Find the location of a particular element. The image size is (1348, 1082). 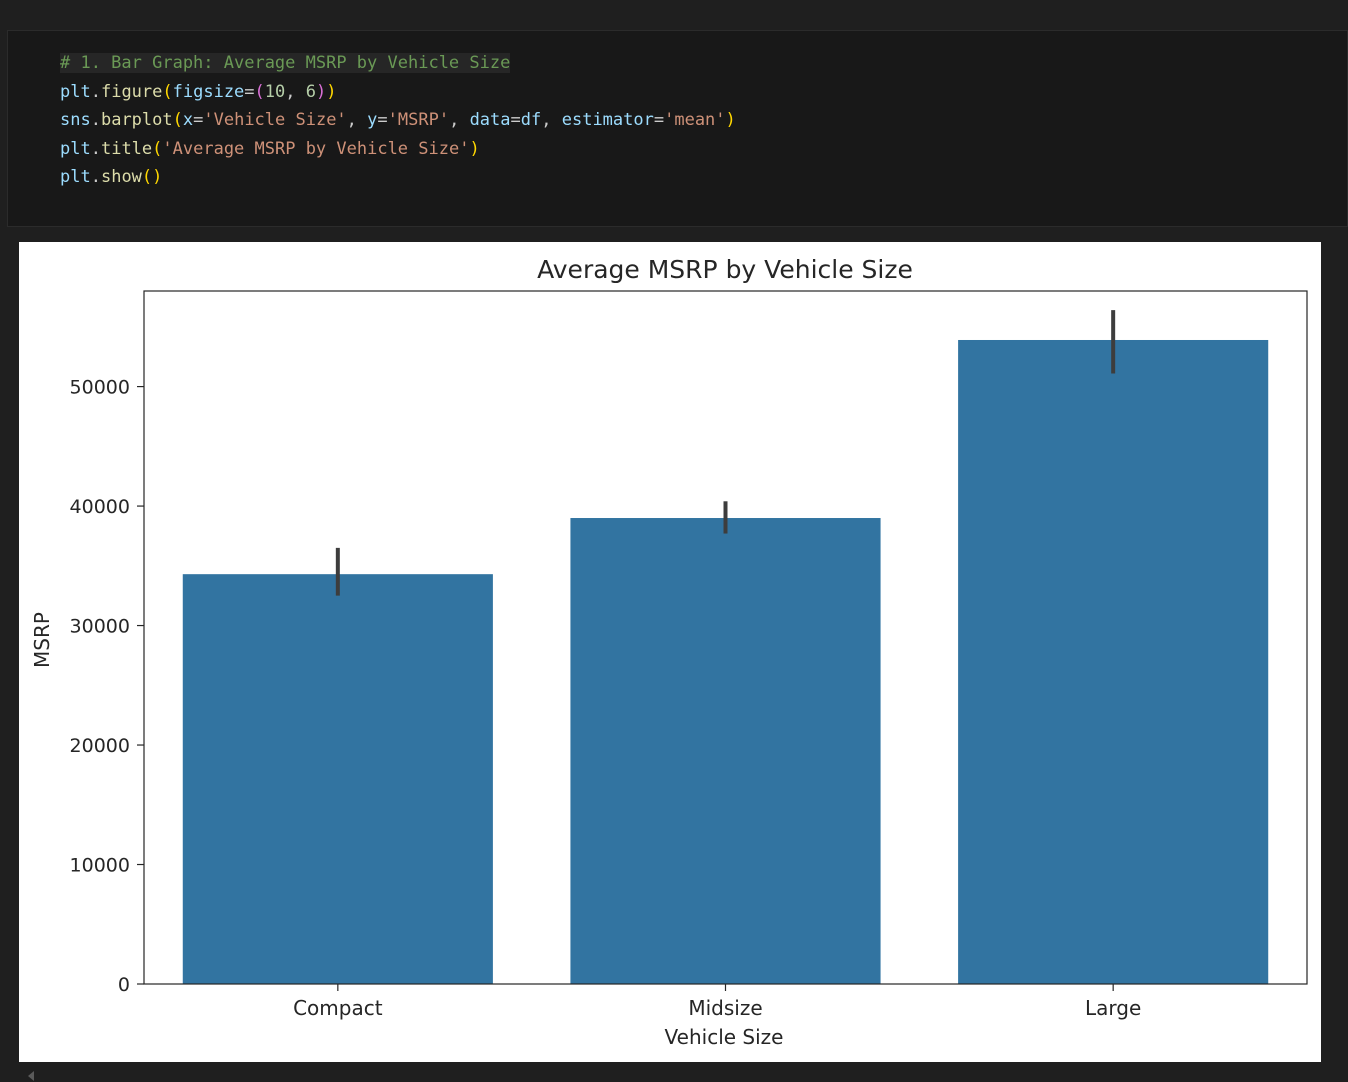

x-tick-label: Midsize is located at coordinates (725, 1008).